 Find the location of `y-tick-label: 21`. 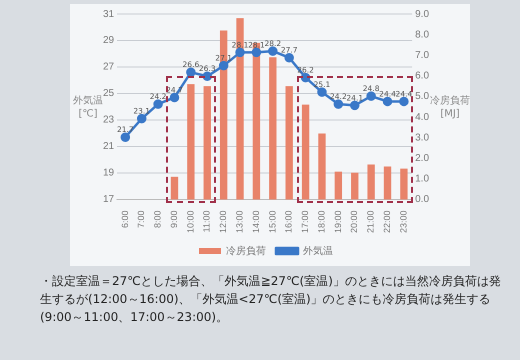

y-tick-label: 21 is located at coordinates (109, 146).